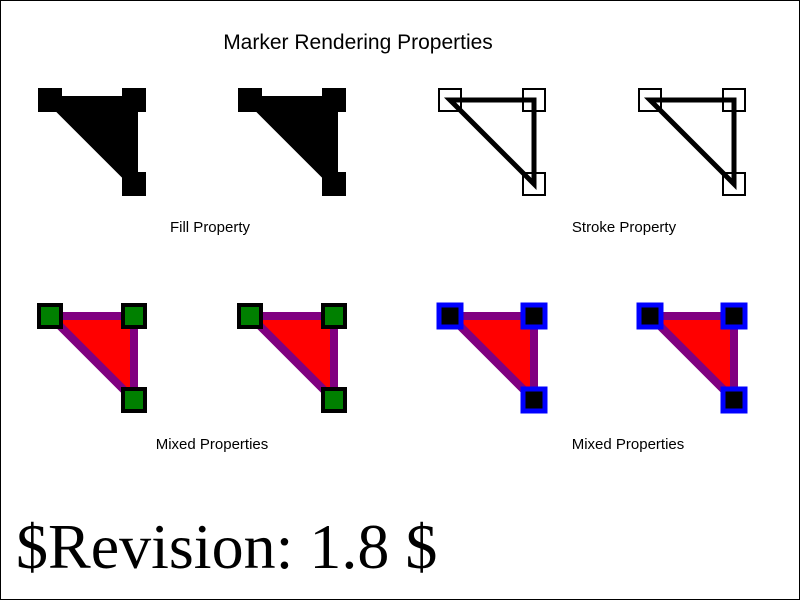  I want to click on fill-property-caption: Fill Property, so click(210, 227).